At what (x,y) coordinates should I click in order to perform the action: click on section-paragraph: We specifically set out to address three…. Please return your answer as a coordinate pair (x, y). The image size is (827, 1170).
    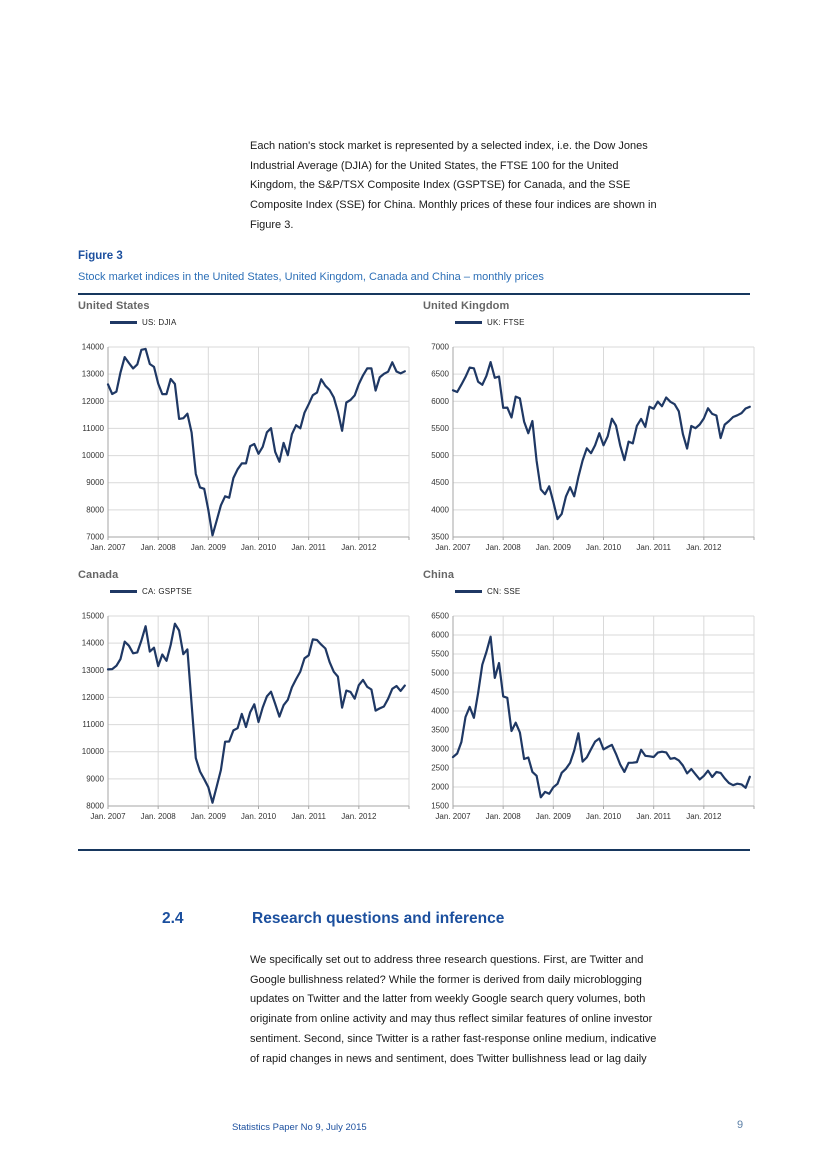
    Looking at the image, I should click on (453, 1009).